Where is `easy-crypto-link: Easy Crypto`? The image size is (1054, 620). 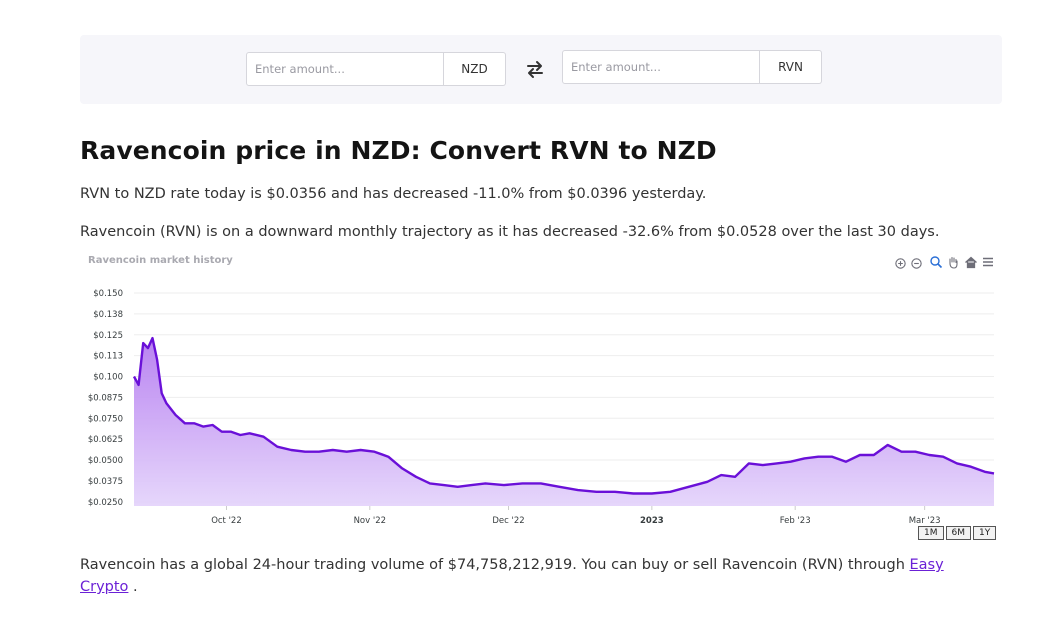 easy-crypto-link: Easy Crypto is located at coordinates (512, 576).